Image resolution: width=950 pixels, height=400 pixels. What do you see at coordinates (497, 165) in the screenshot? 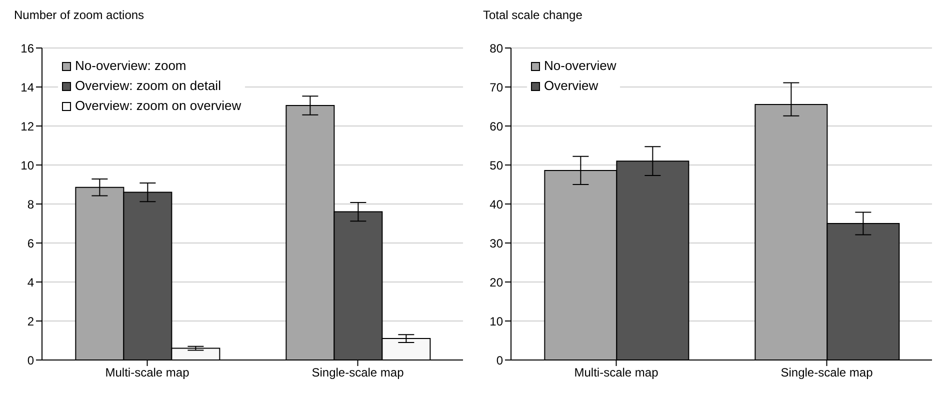
I see `y-tick-label: 50` at bounding box center [497, 165].